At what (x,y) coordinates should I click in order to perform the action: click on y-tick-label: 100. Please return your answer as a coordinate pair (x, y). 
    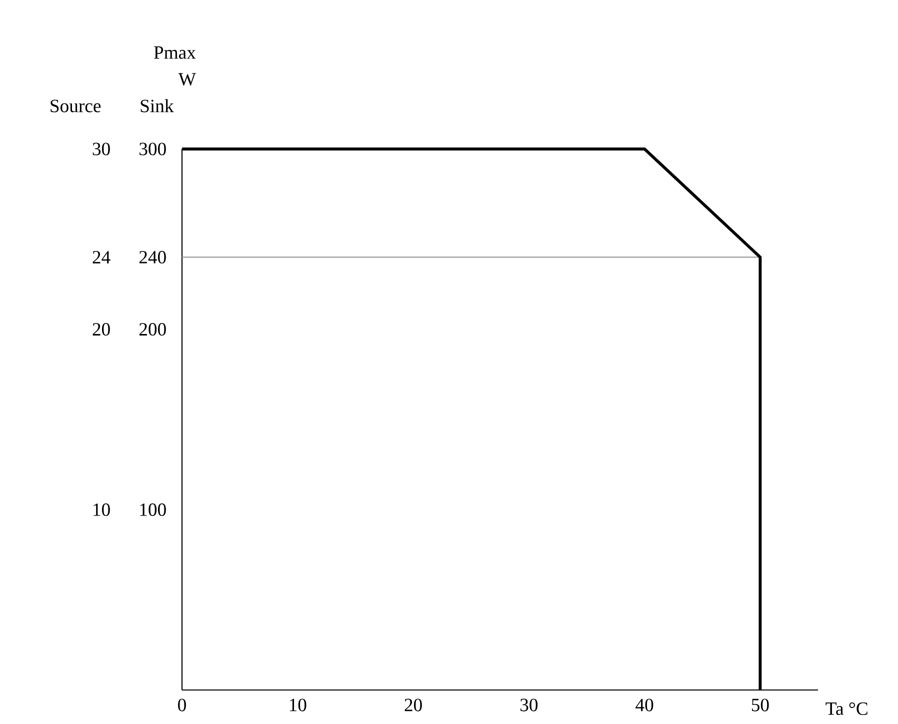
    Looking at the image, I should click on (153, 509).